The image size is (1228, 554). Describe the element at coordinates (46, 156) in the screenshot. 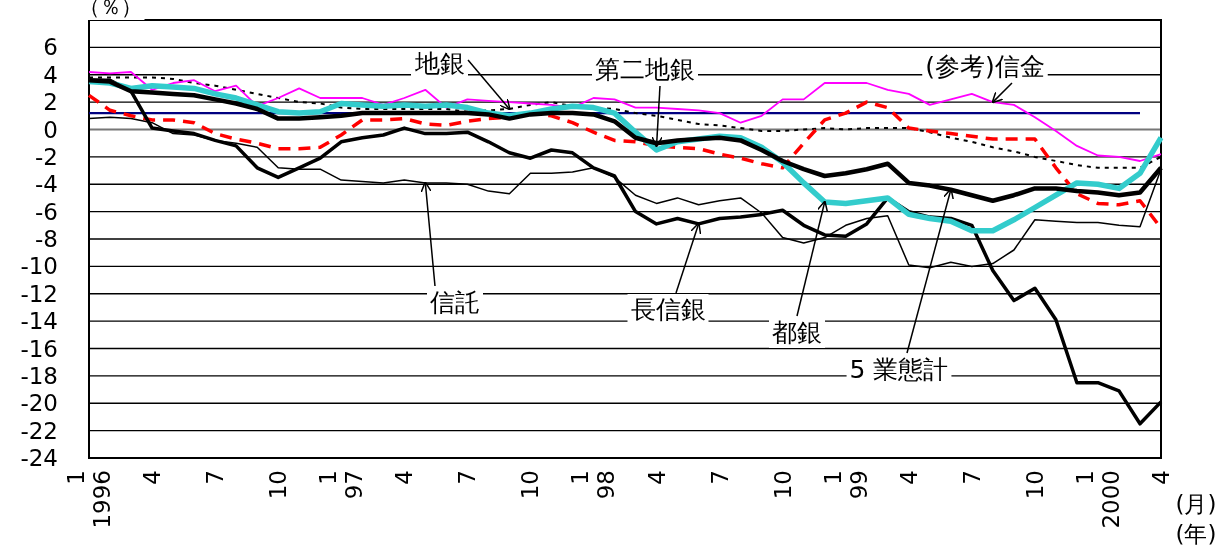

I see `y-tick-label: -2` at that location.